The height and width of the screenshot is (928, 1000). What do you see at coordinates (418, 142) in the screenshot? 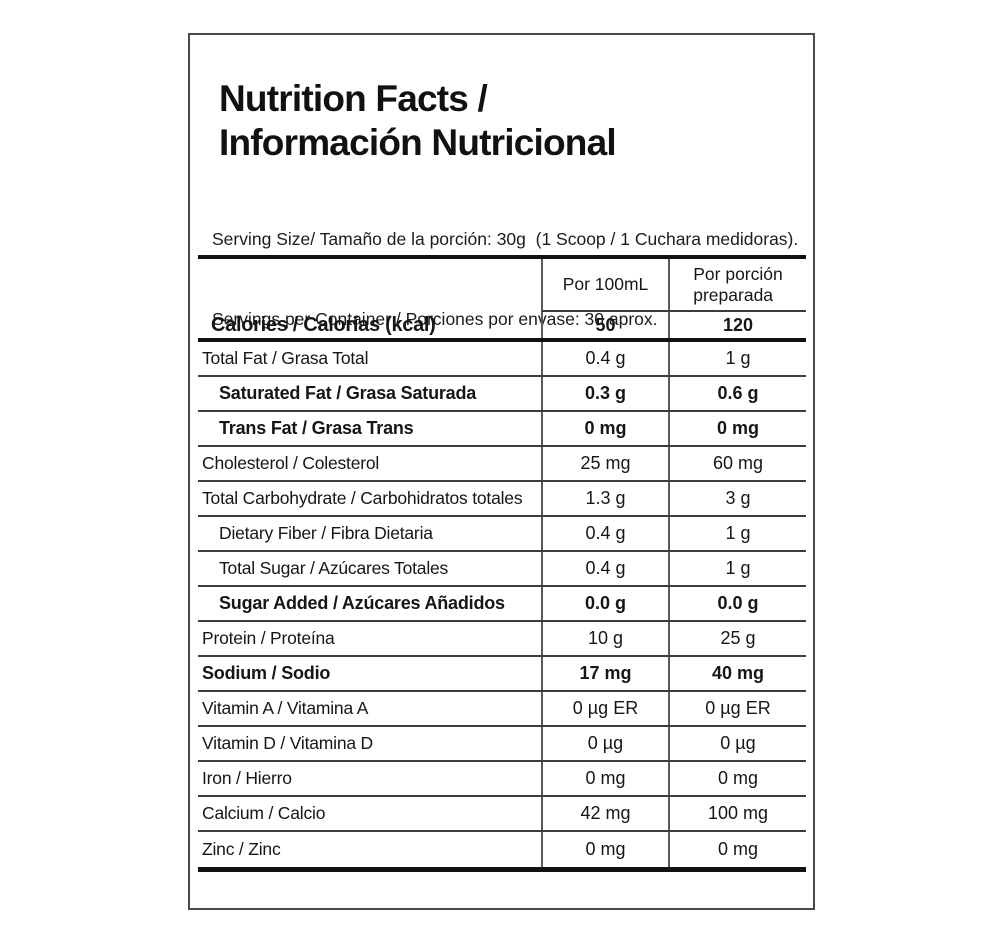
I see `title-line-spanish: Información Nutricional` at bounding box center [418, 142].